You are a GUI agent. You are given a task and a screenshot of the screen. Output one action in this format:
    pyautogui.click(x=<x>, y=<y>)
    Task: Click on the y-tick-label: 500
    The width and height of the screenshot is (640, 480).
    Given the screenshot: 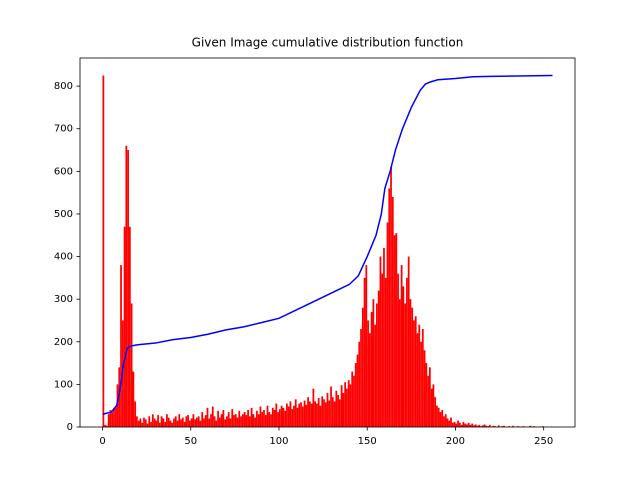 What is the action you would take?
    pyautogui.click(x=63, y=214)
    